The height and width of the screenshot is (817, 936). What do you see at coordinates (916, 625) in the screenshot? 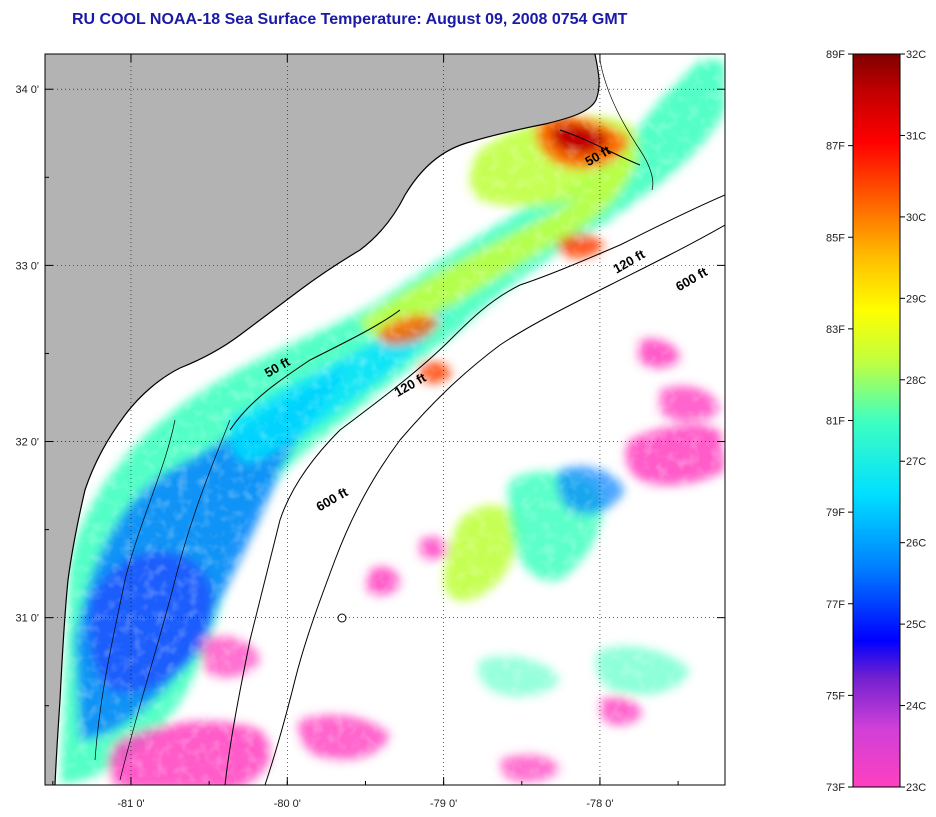
I see `colorbar-c-label: 25C` at bounding box center [916, 625].